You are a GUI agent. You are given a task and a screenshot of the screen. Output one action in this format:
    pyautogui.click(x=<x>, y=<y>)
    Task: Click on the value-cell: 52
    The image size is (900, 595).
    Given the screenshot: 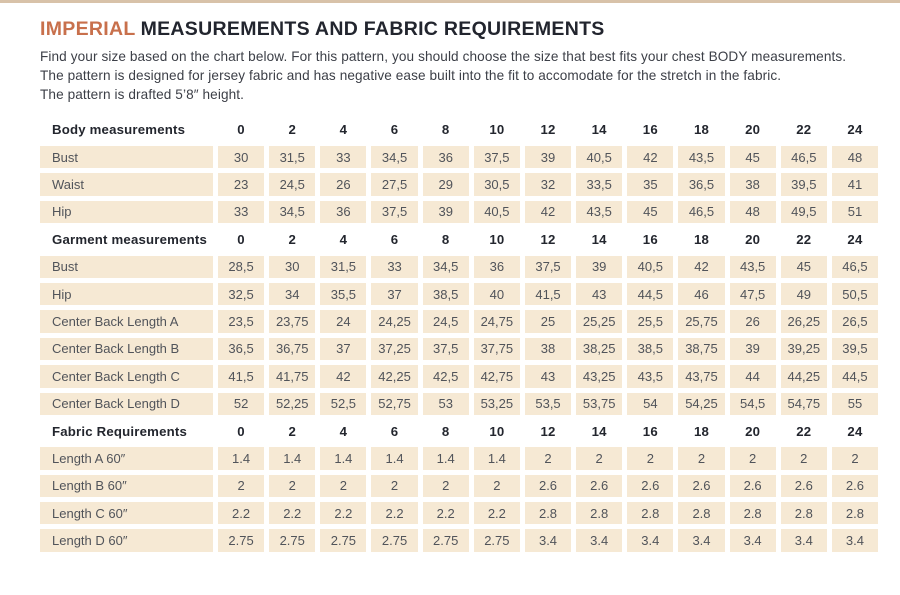 What is the action you would take?
    pyautogui.click(x=241, y=403)
    